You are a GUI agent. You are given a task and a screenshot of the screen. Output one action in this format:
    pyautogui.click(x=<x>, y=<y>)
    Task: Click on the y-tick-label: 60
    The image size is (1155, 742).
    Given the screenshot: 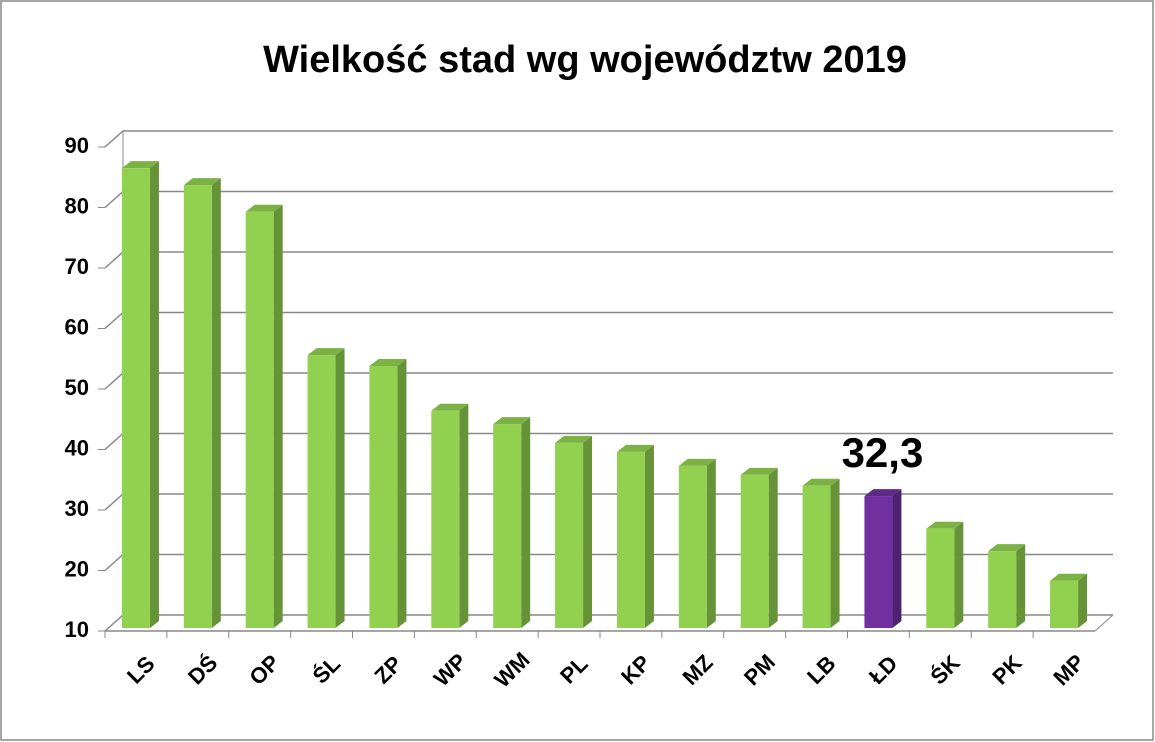 What is the action you would take?
    pyautogui.click(x=77, y=326)
    